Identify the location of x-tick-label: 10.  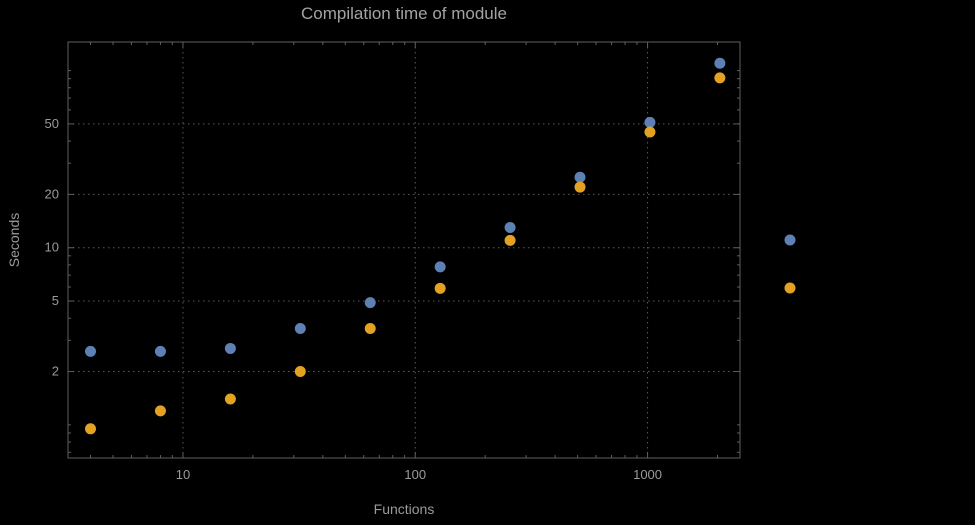
(183, 474).